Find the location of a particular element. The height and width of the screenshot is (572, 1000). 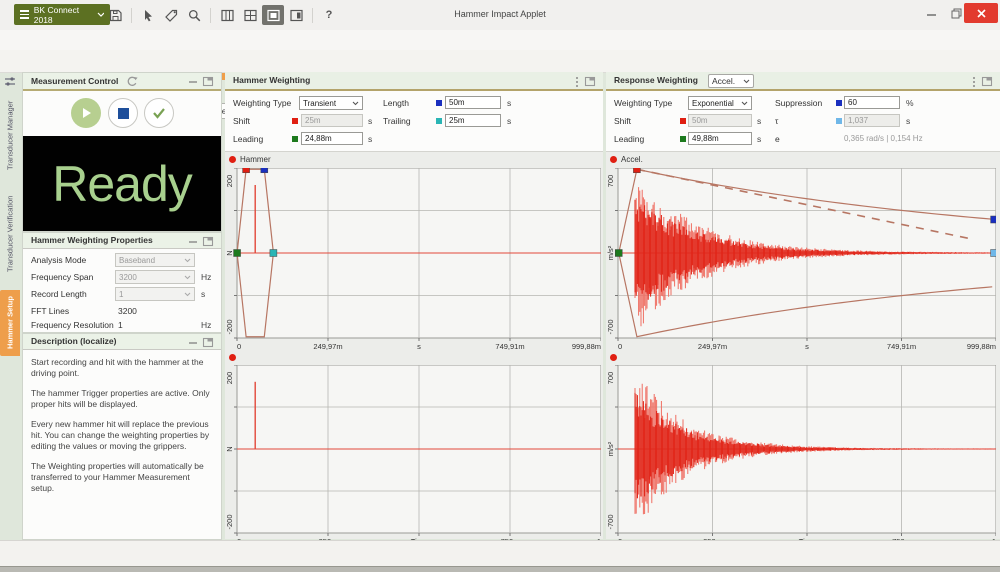

panel-title: Response Weighting is located at coordinates (656, 80).